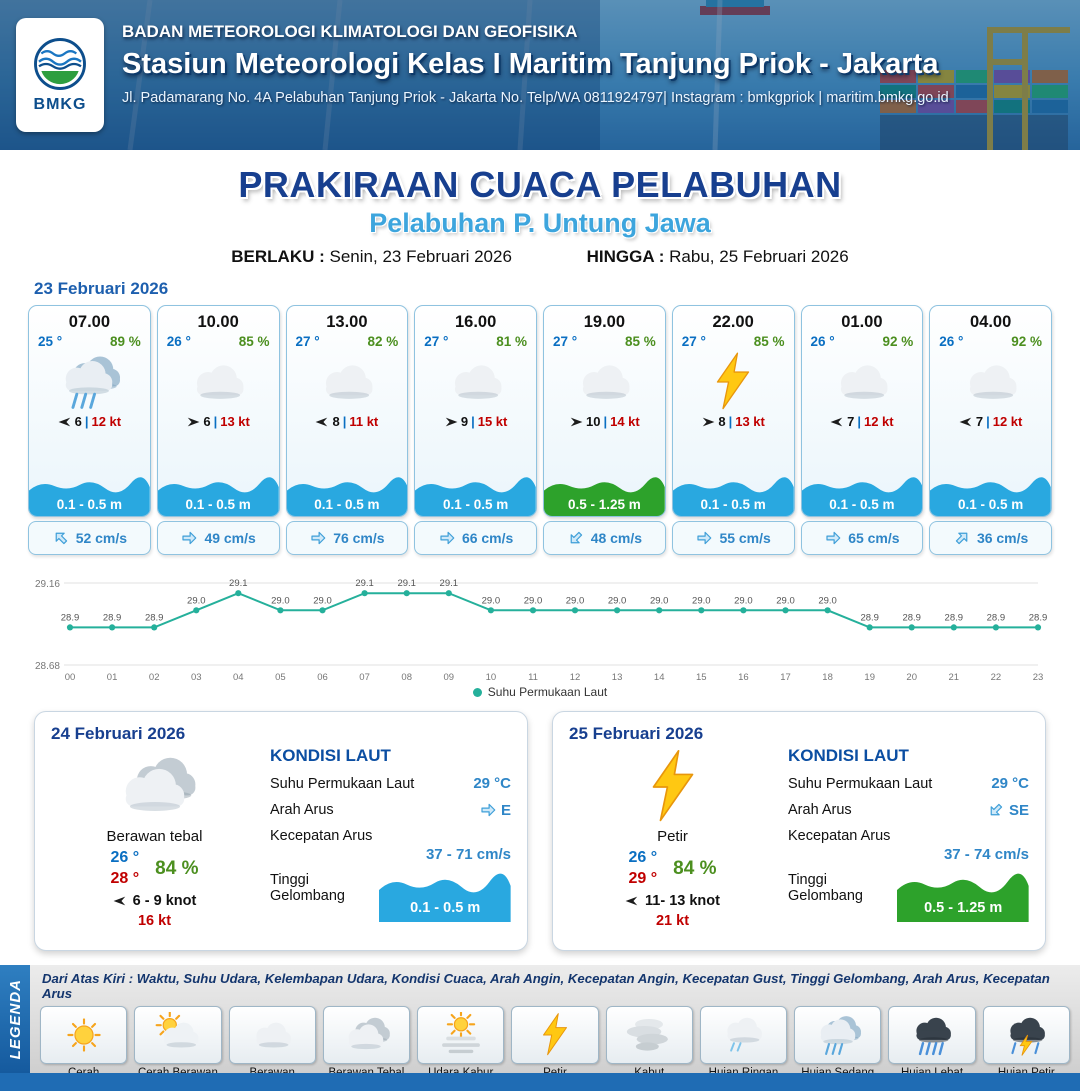 The width and height of the screenshot is (1080, 1091). What do you see at coordinates (750, 421) in the screenshot?
I see `wind-gust-value: 13 kt` at bounding box center [750, 421].